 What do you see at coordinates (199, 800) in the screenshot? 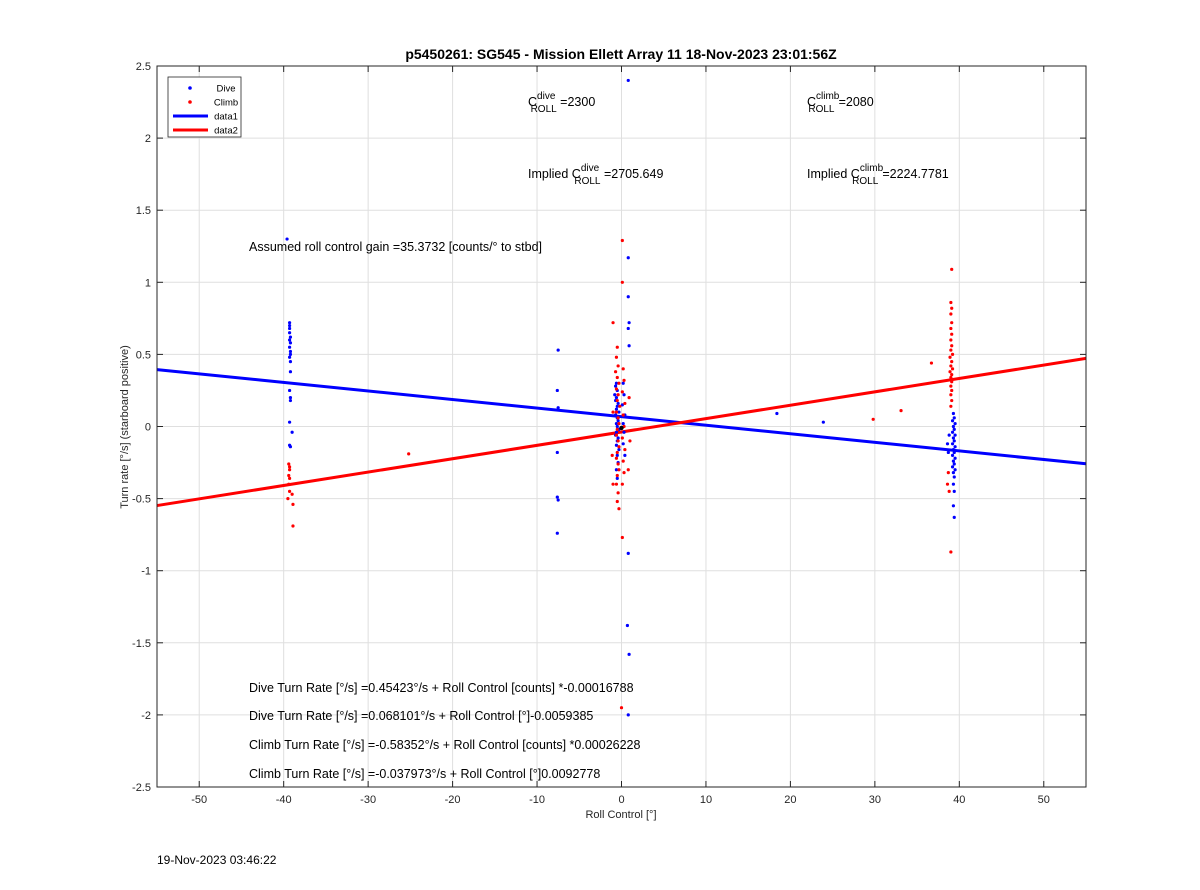
I see `x-tick-label: -50` at bounding box center [199, 800].